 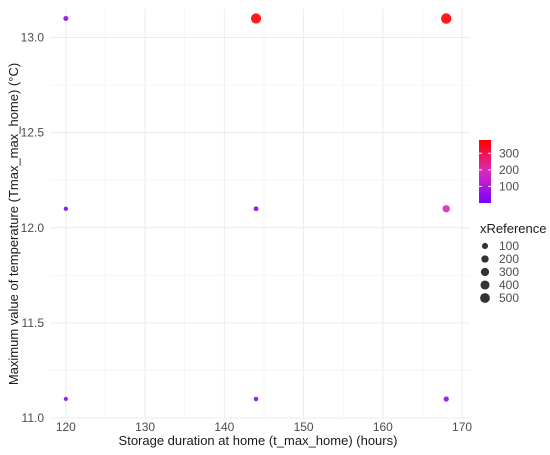 I want to click on y-tick-label: 13.0, so click(x=33, y=38).